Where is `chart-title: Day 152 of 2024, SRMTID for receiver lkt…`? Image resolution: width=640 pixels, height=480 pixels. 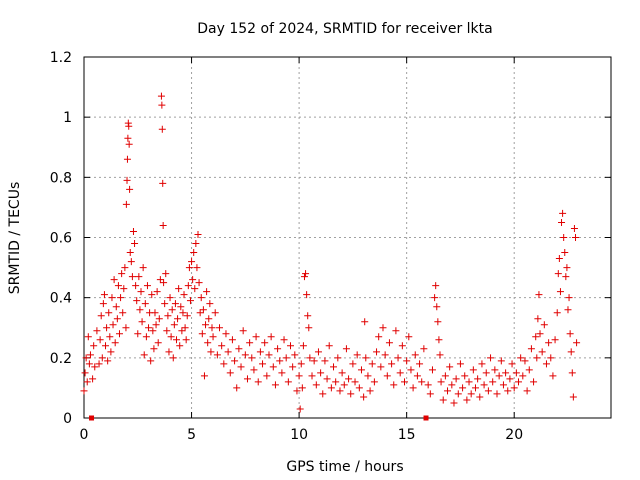 chart-title: Day 152 of 2024, SRMTID for receiver lkt… is located at coordinates (344, 29).